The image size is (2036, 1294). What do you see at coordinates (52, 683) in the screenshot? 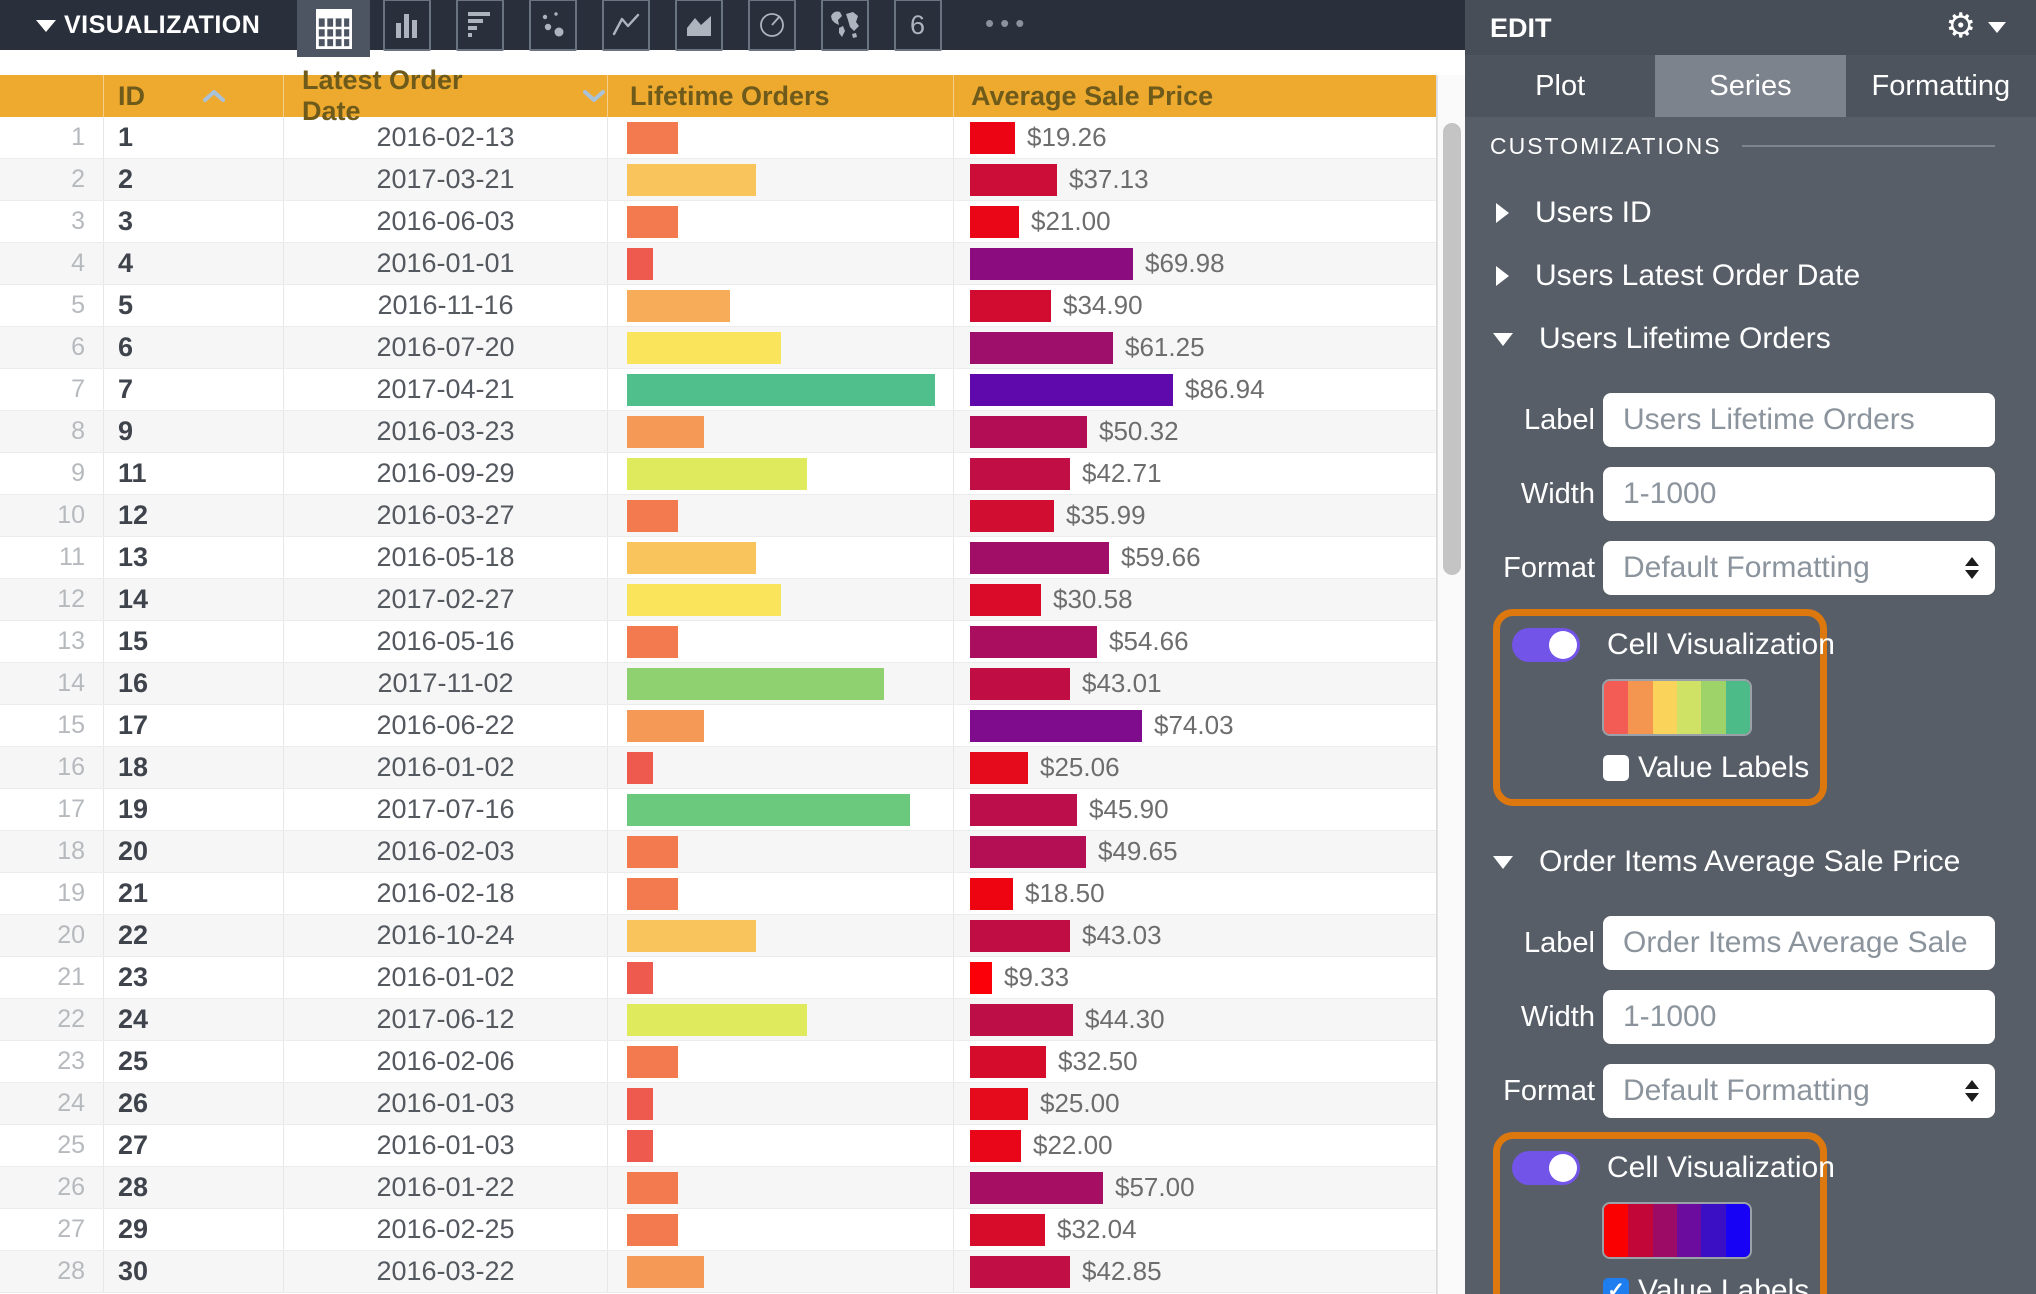
I see `row-number: 14` at bounding box center [52, 683].